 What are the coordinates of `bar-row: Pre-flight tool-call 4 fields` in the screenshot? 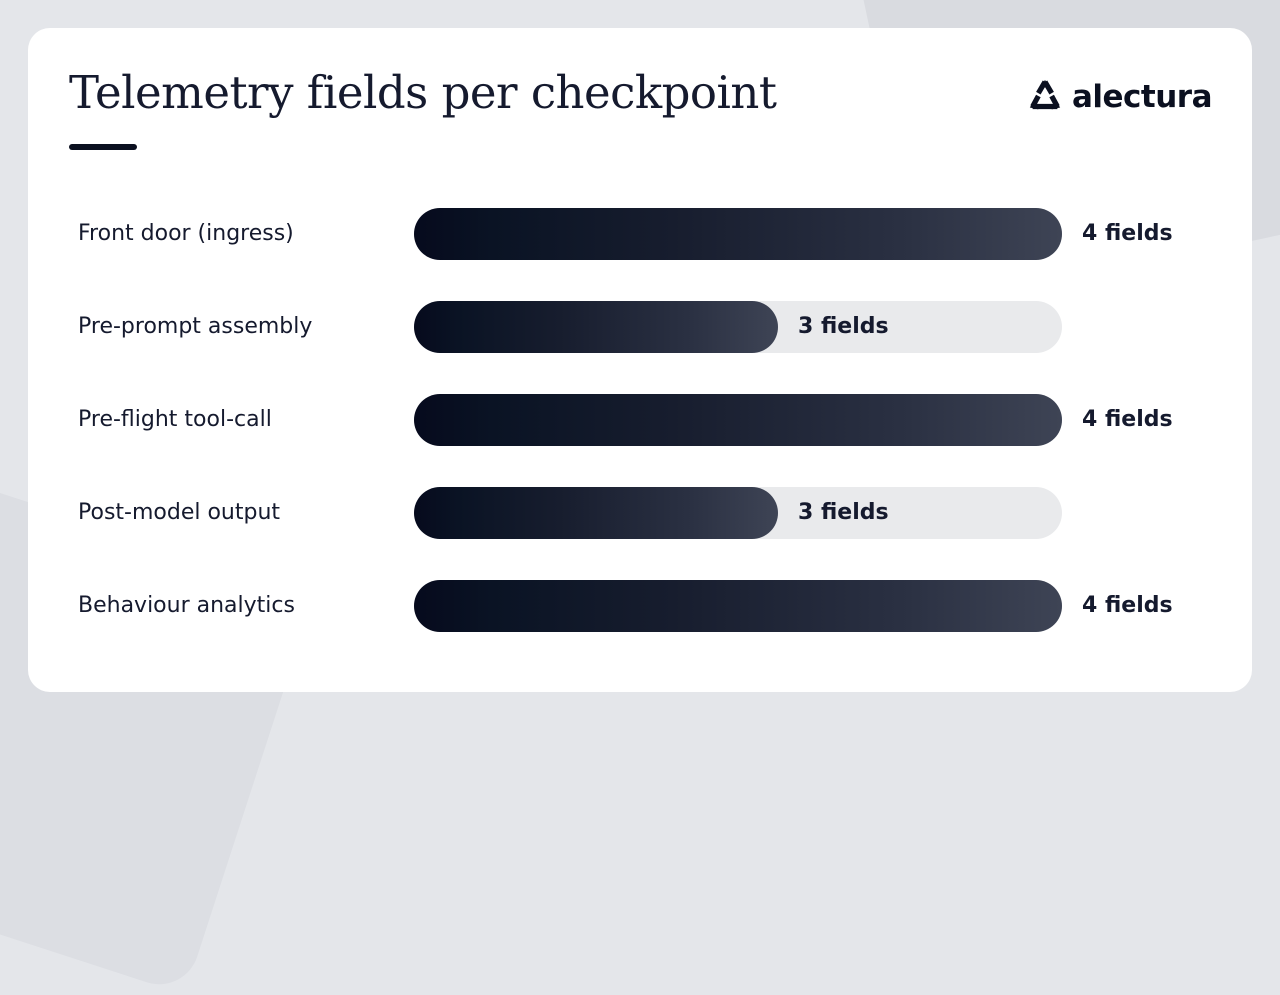 It's located at (640, 420).